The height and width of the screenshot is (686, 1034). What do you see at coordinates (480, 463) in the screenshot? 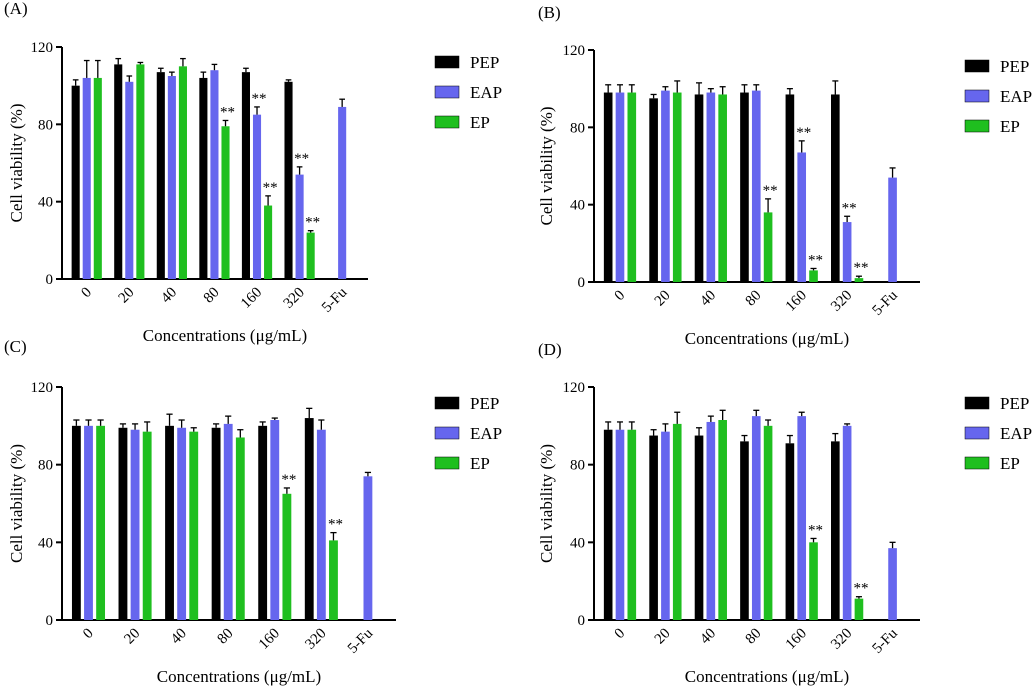
I see `legend-label-ep: EP` at bounding box center [480, 463].